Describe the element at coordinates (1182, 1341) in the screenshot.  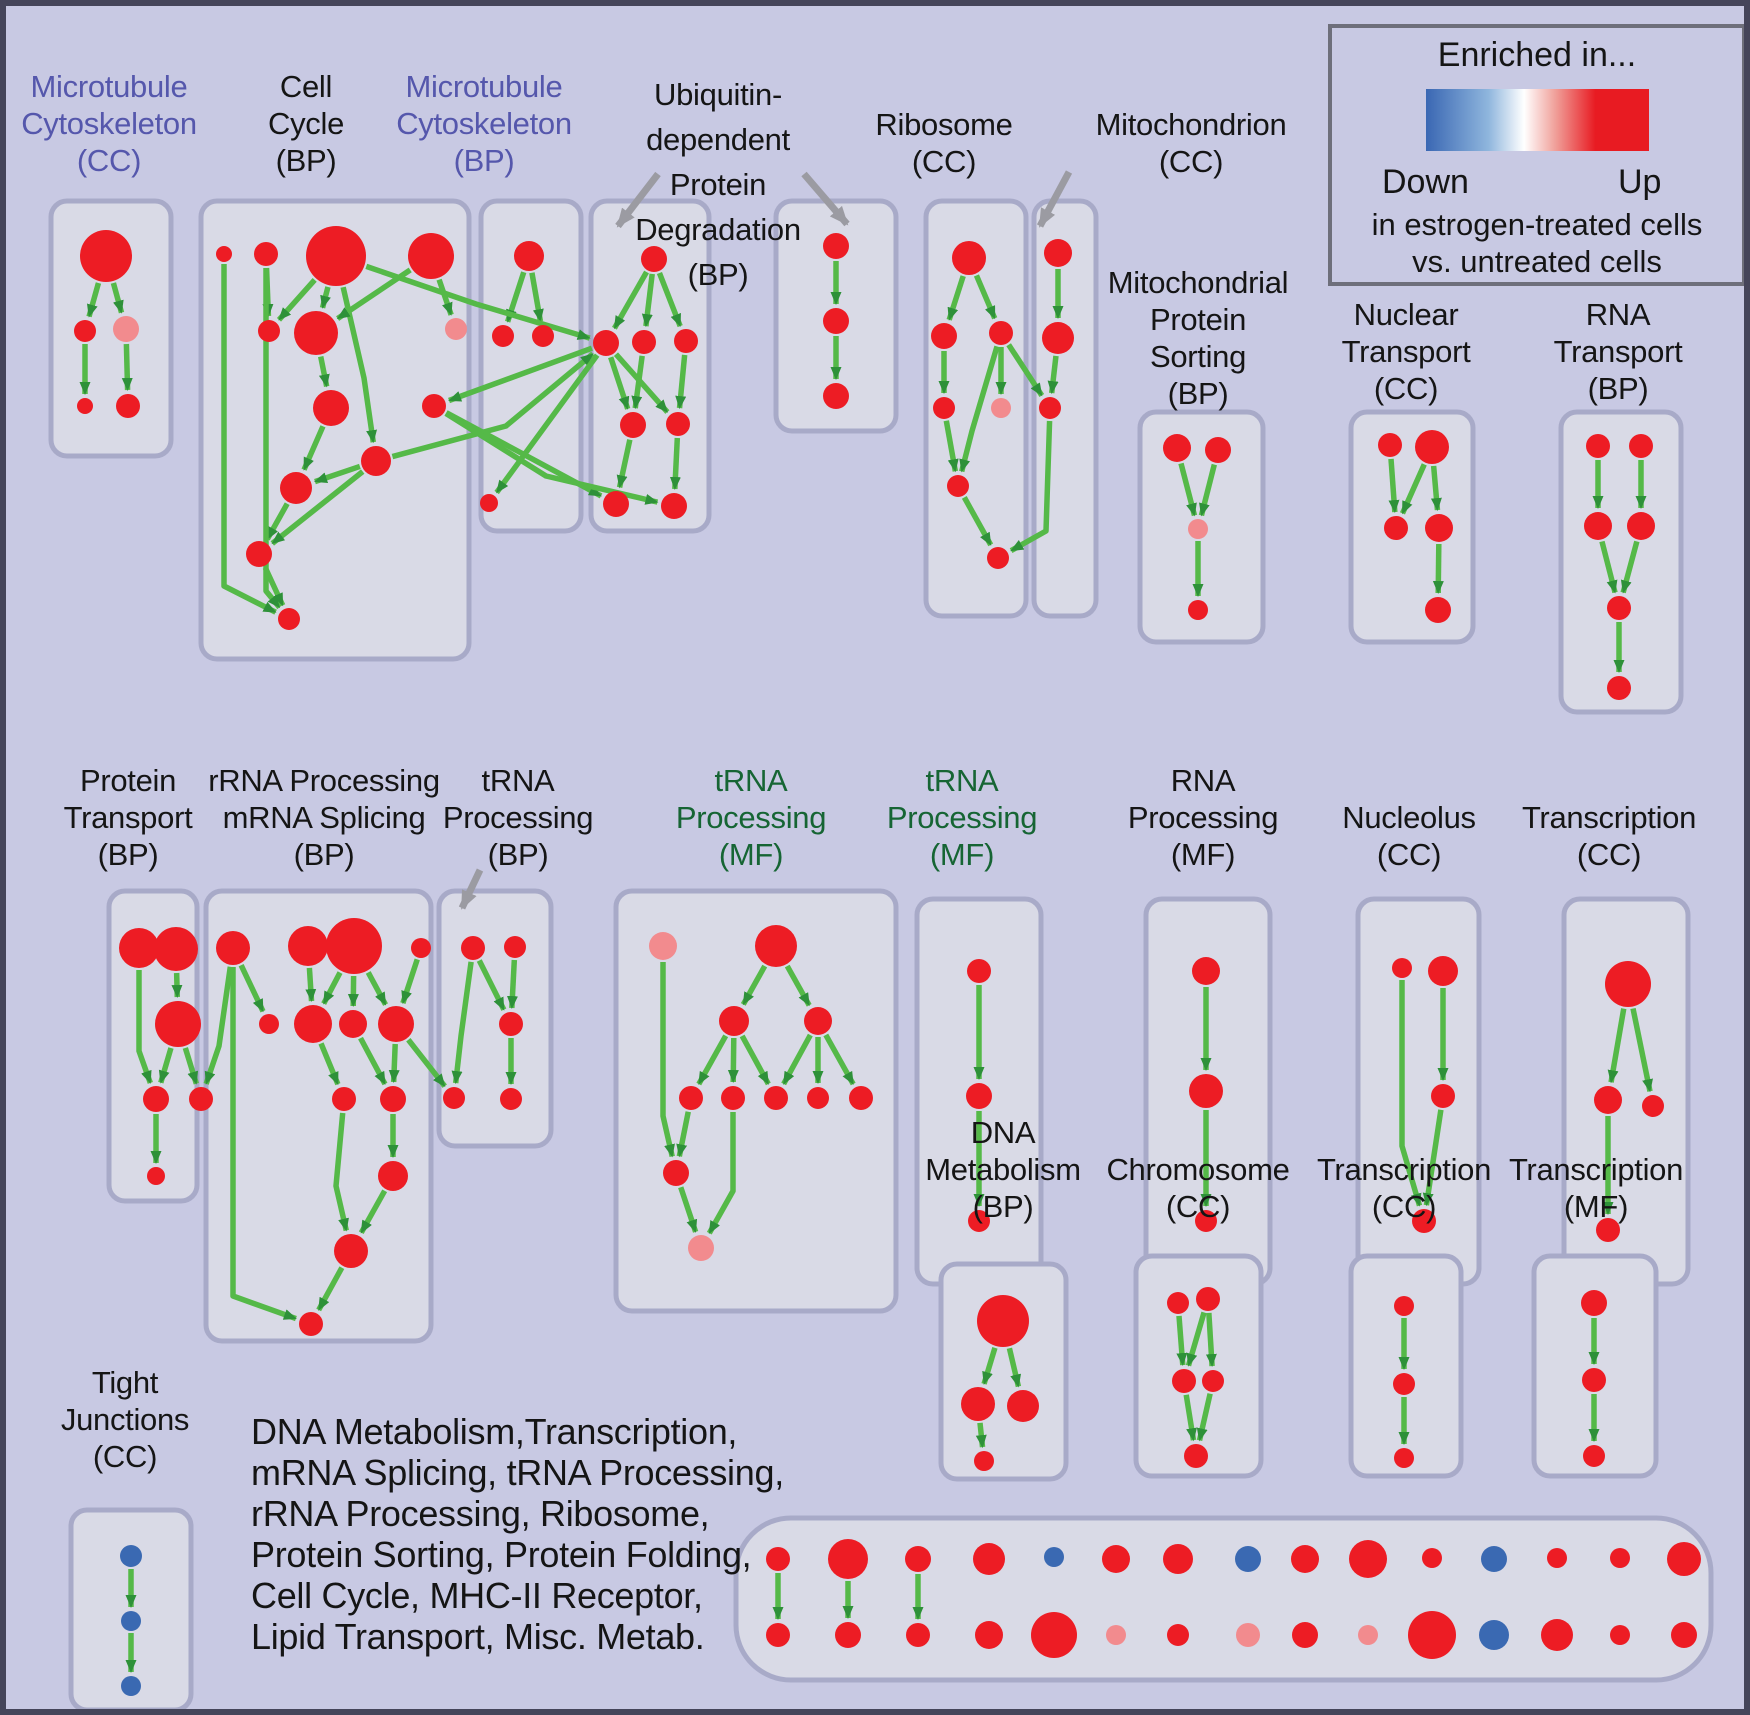
I see `edge-chromosome` at that location.